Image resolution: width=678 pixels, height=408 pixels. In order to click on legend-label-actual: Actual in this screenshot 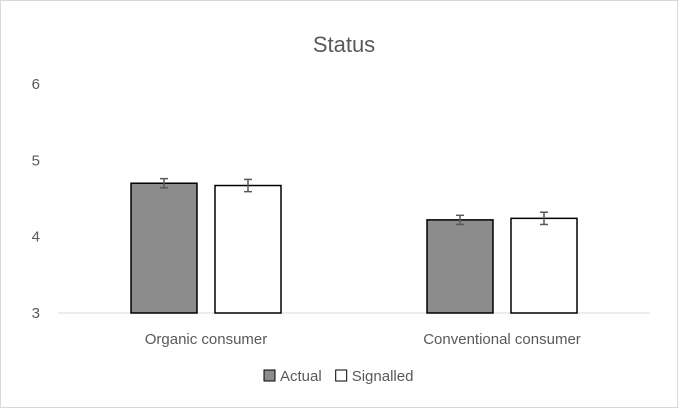, I will do `click(301, 376)`.